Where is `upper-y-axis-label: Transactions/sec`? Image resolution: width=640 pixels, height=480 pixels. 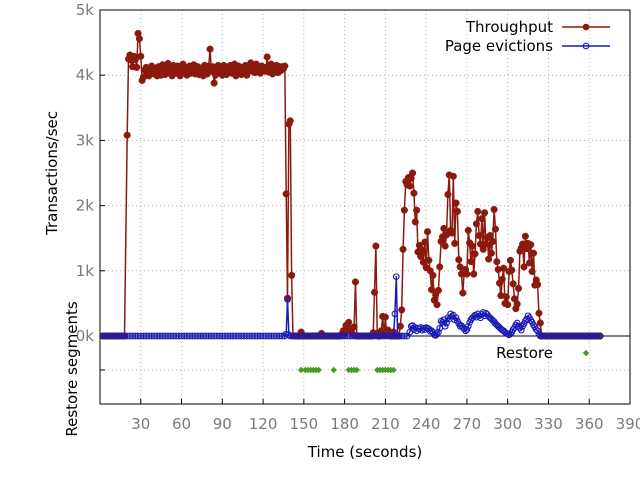
upper-y-axis-label: Transactions/sec is located at coordinates (52, 173).